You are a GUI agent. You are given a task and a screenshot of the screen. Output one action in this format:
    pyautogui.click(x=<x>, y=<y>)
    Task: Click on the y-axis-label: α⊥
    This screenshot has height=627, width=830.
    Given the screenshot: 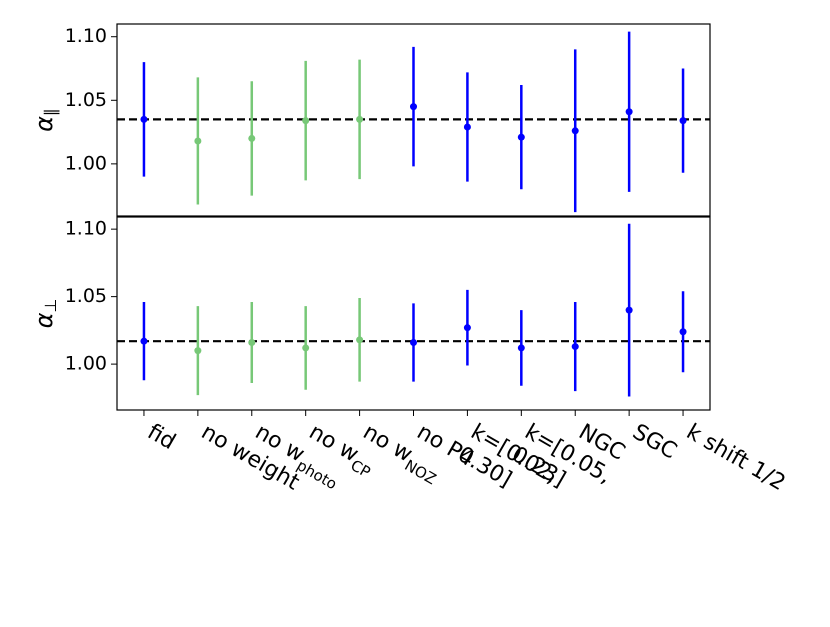 What is the action you would take?
    pyautogui.click(x=45, y=314)
    